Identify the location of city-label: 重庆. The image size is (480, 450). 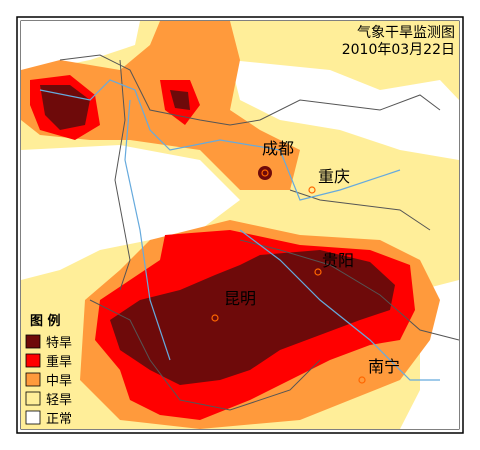
(334, 176).